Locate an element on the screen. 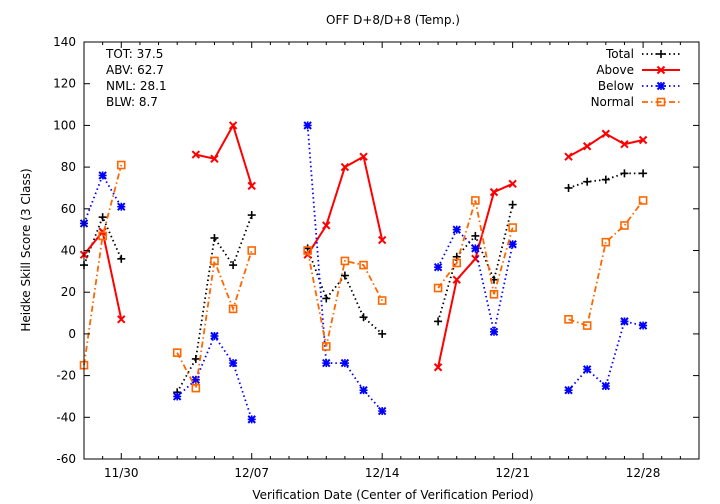 The height and width of the screenshot is (504, 720). y-tick-label: 80 is located at coordinates (68, 167).